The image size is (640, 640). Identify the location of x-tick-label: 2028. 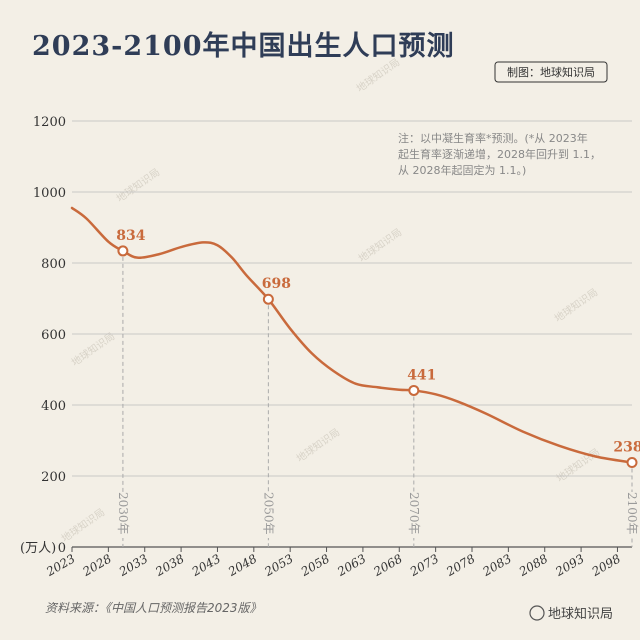
(97, 565).